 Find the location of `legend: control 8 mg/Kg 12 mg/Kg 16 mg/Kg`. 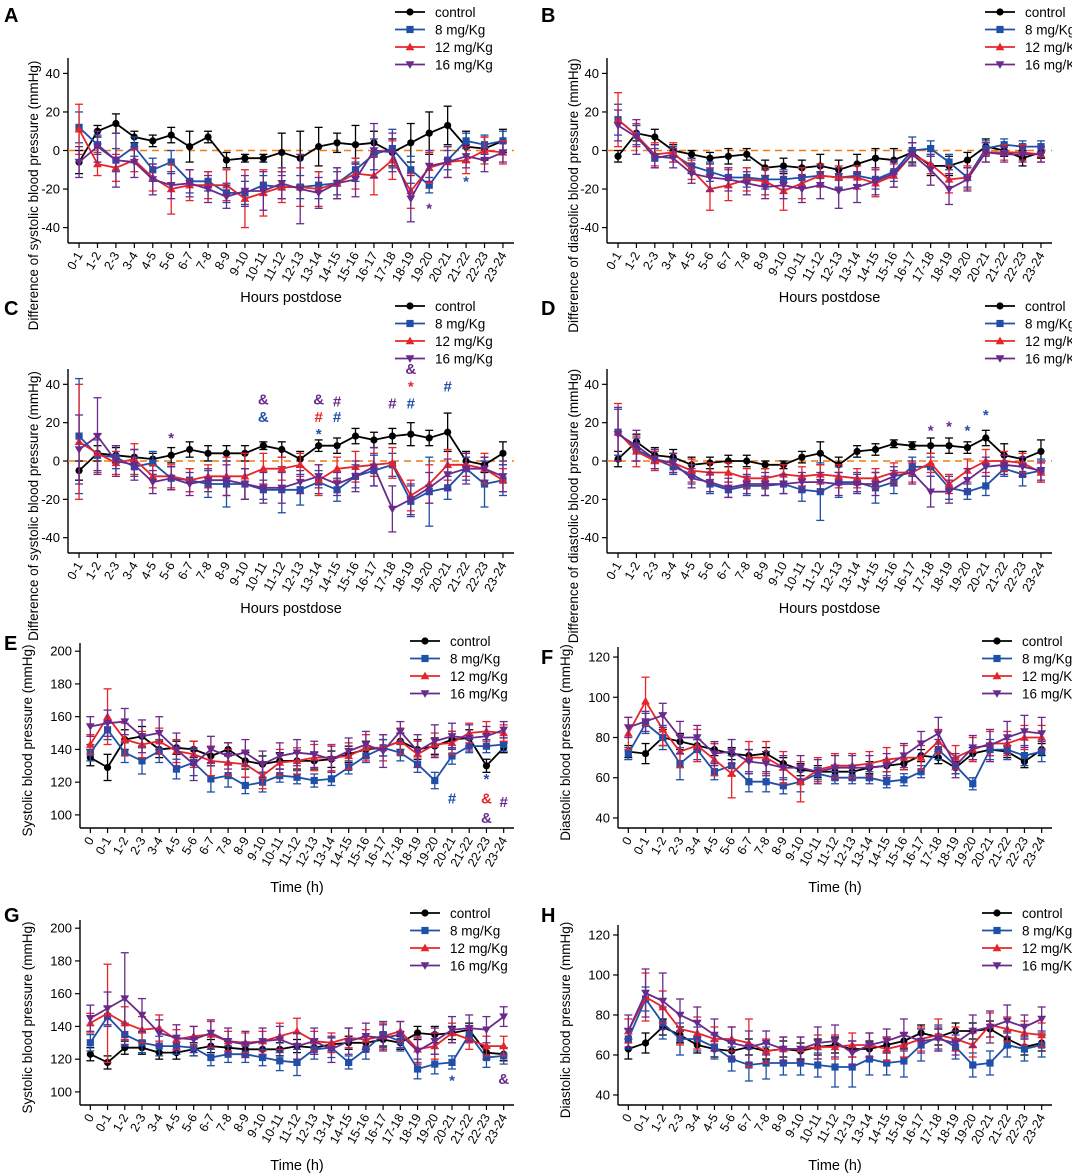

legend: control 8 mg/Kg 12 mg/Kg 16 mg/Kg is located at coordinates (1027, 940).